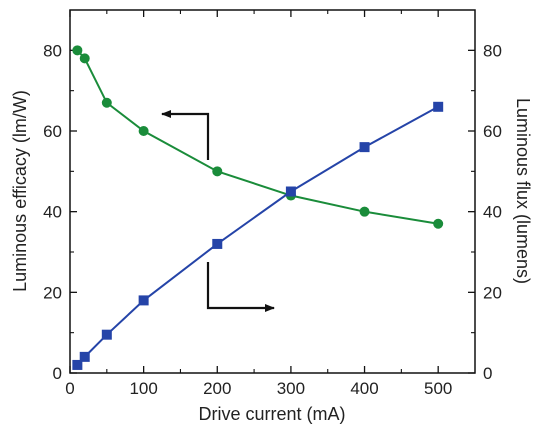 Image resolution: width=535 pixels, height=433 pixels. What do you see at coordinates (218, 211) in the screenshot?
I see `annotation-layer` at bounding box center [218, 211].